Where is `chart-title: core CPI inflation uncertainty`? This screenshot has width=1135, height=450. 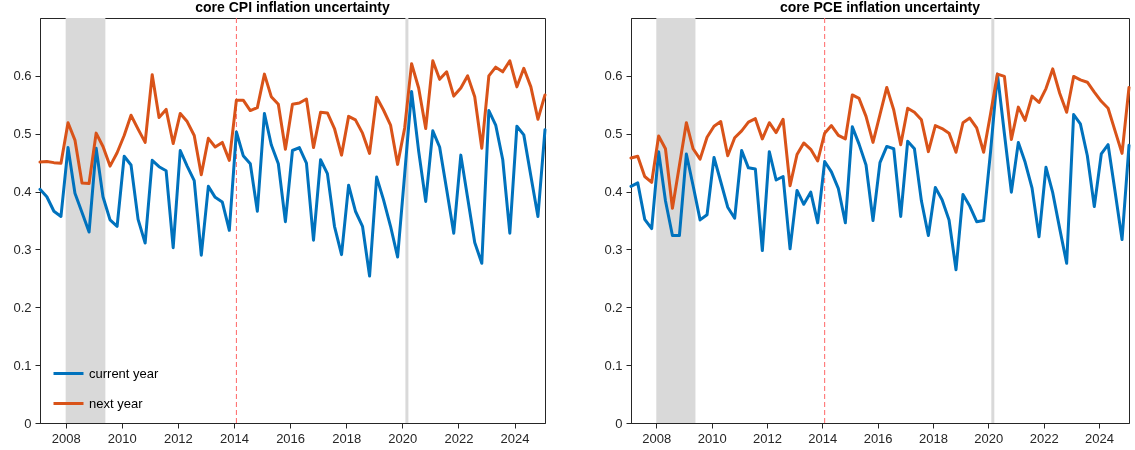 chart-title: core CPI inflation uncertainty is located at coordinates (292, 7).